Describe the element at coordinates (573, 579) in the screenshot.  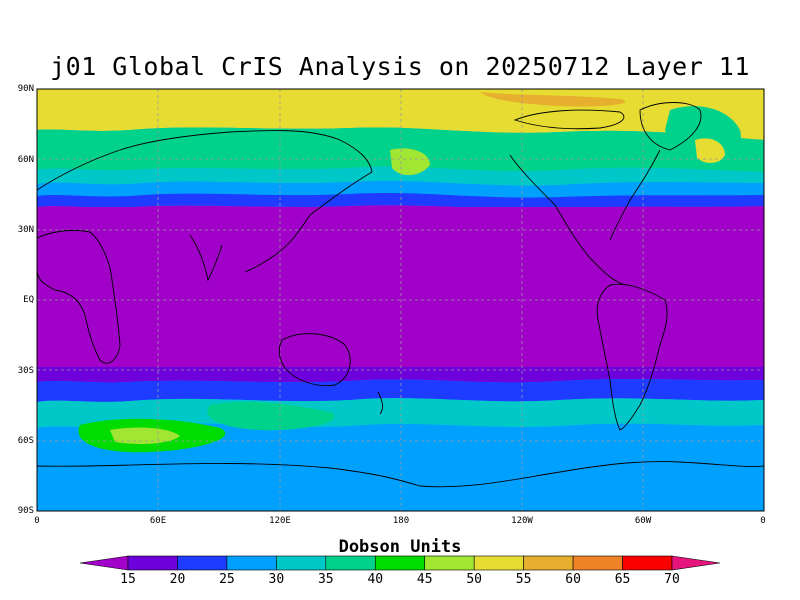
I see `colorbar-label: 60` at that location.